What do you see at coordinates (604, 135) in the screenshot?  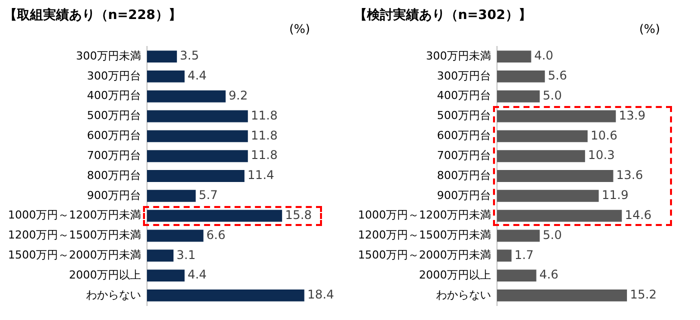 I see `data-label: 10.6` at bounding box center [604, 135].